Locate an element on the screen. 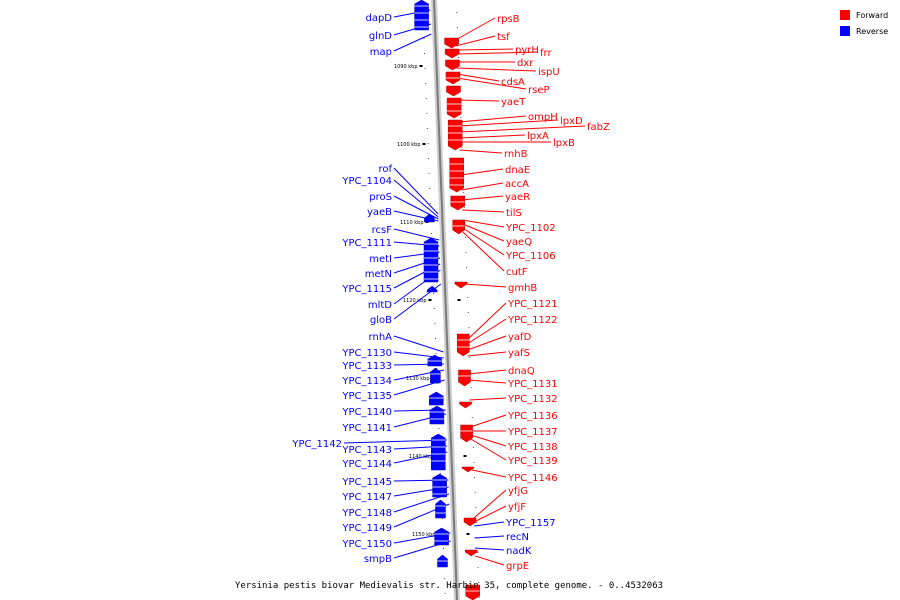 This screenshot has width=900, height=600. gene-label-ypc-1111: YPC_1111 is located at coordinates (366, 243).